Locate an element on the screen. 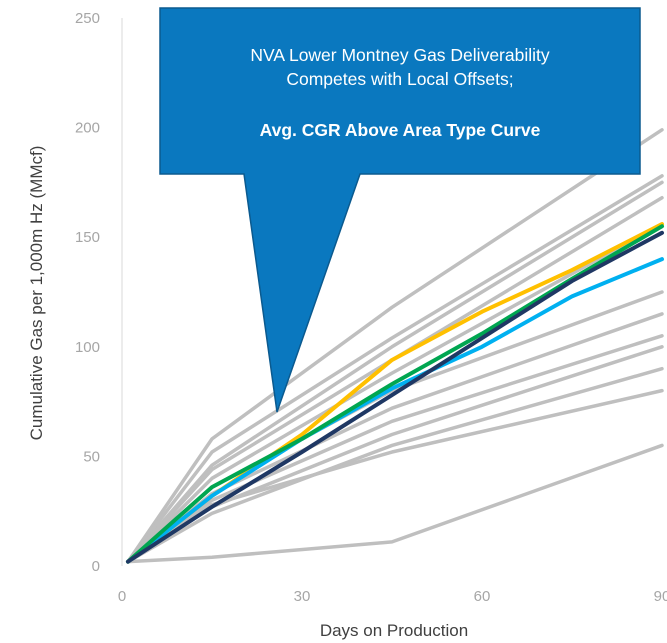  x-tick-labels: 0 30 60 90 is located at coordinates (392, 596).